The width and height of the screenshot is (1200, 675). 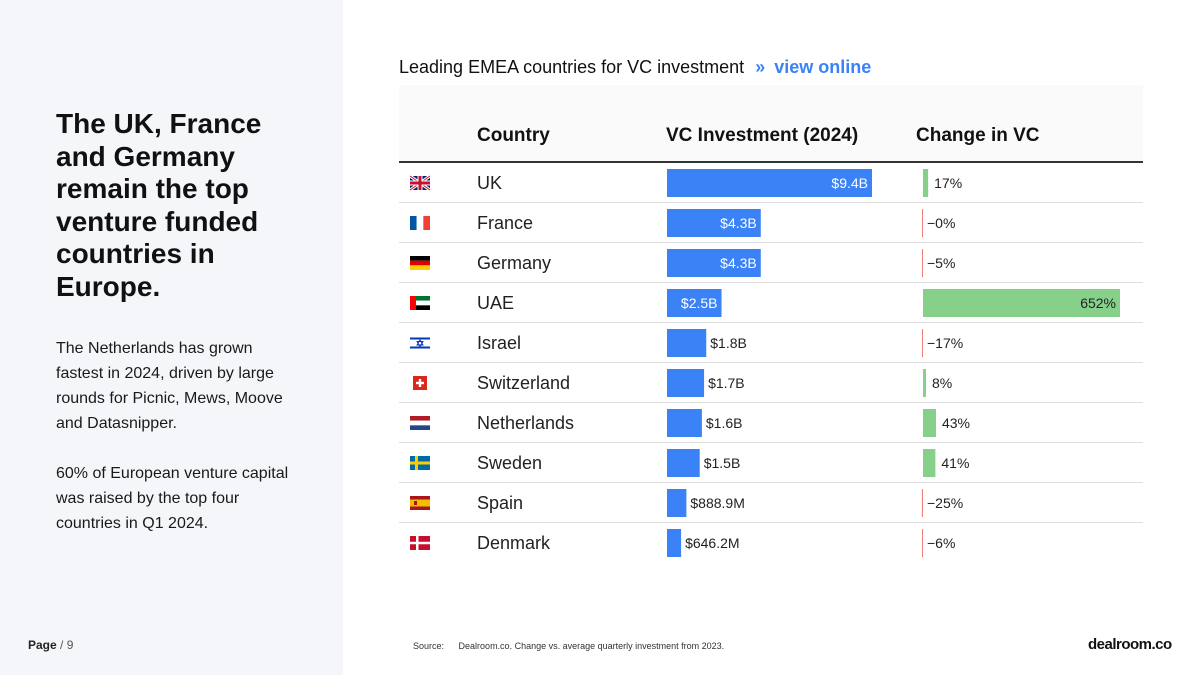 I want to click on source-label: Source:, so click(x=429, y=646).